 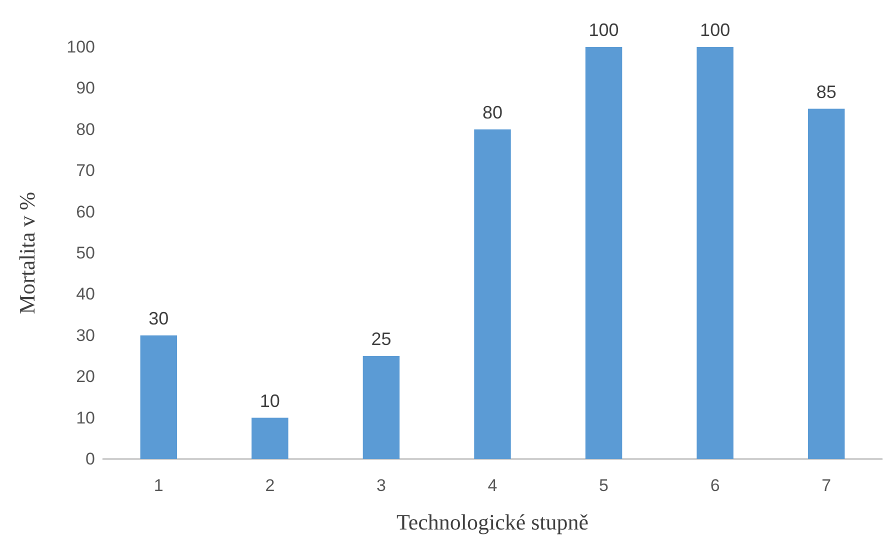 What do you see at coordinates (85, 294) in the screenshot?
I see `y-tick-label: 40` at bounding box center [85, 294].